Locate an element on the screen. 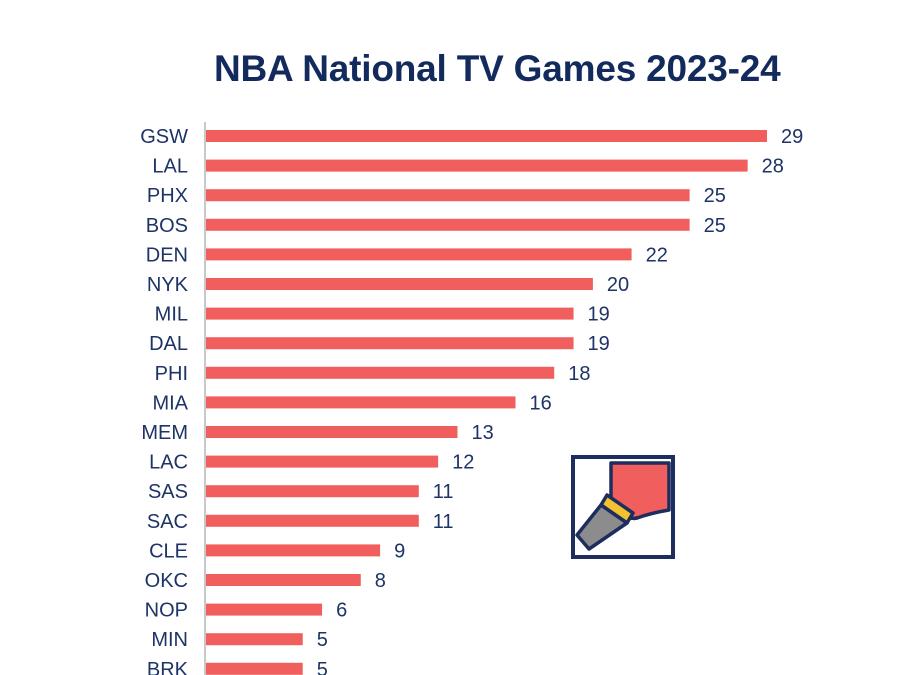 Image resolution: width=916 pixels, height=675 pixels. value-label-okc: 8 is located at coordinates (380, 581).